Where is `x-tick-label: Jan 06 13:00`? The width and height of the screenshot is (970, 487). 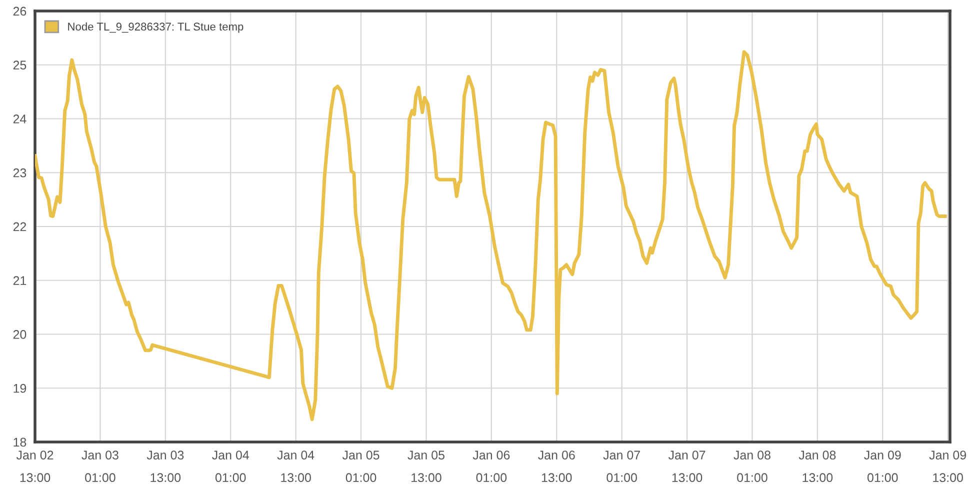 x-tick-label: Jan 06 13:00 is located at coordinates (556, 466).